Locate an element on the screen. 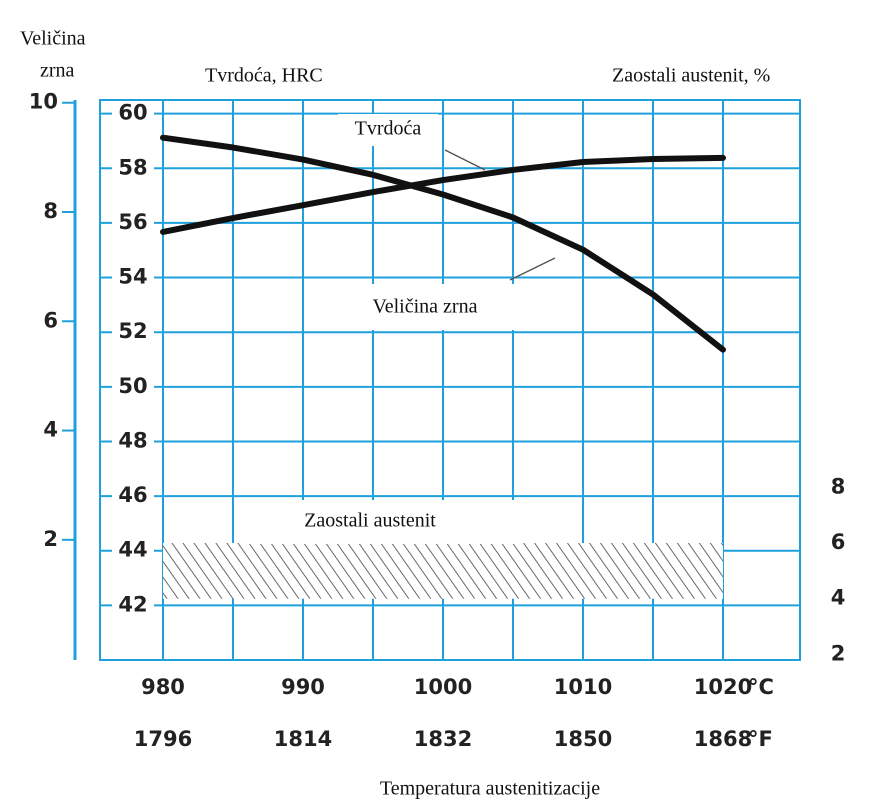 The image size is (877, 805). line is located at coordinates (443, 194).